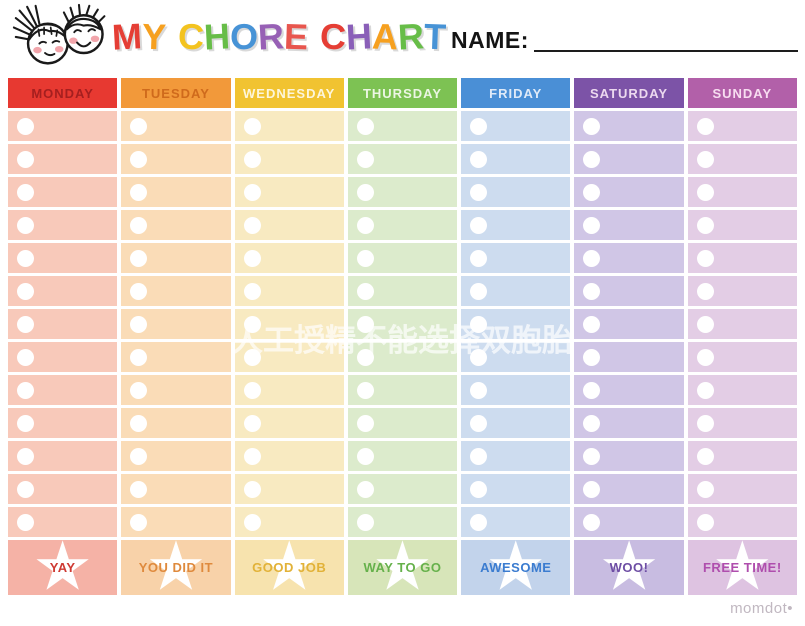  Describe the element at coordinates (154, 36) in the screenshot. I see `title-letter: Y` at that location.